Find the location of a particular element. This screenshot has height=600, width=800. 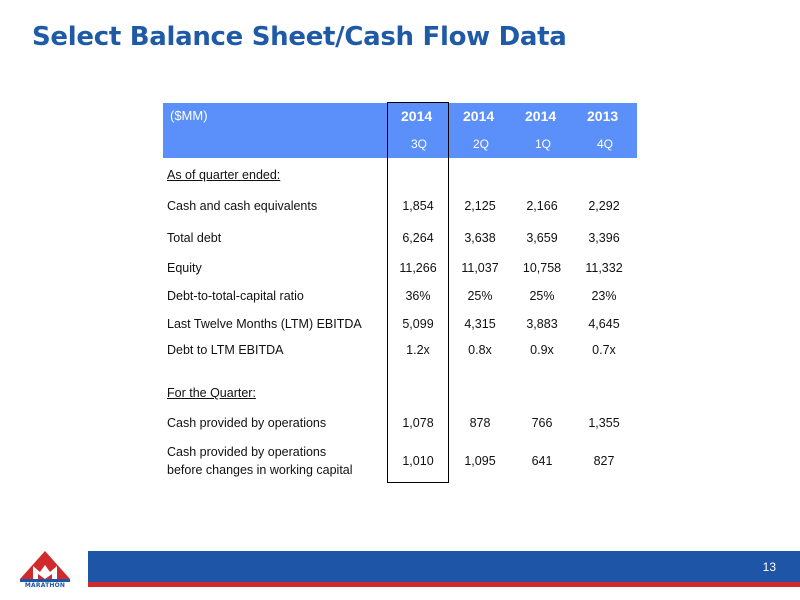

table-cell: 1,355 is located at coordinates (604, 423).